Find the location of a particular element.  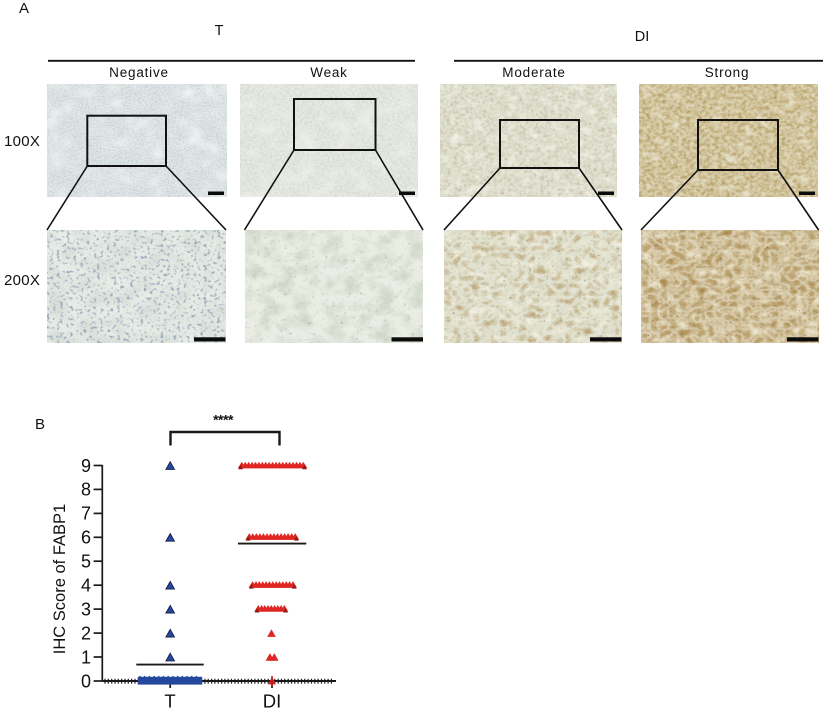

svg-text: T is located at coordinates (169, 701).